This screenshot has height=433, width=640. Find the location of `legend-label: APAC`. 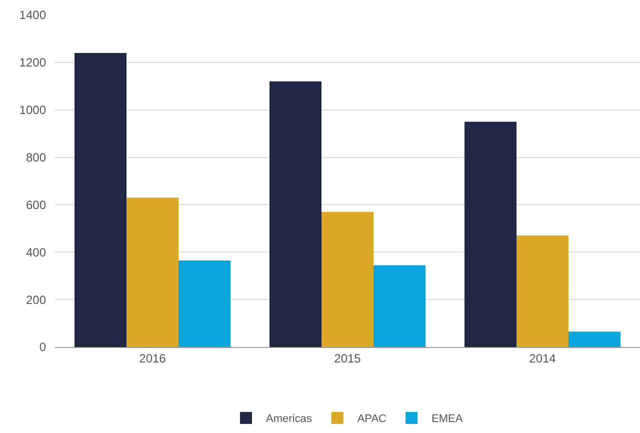

legend-label: APAC is located at coordinates (372, 419).